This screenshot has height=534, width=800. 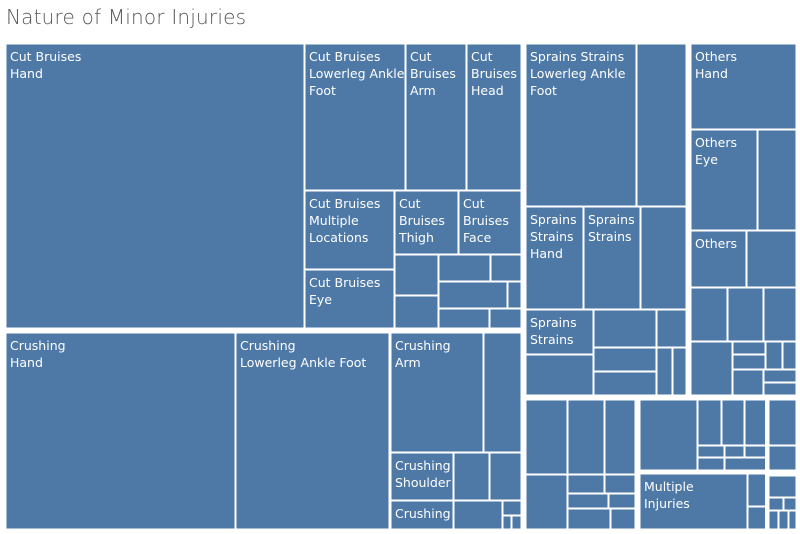 What do you see at coordinates (553, 331) in the screenshot?
I see `treemap-cell-label-sprains-strains: Sprains Strains` at bounding box center [553, 331].